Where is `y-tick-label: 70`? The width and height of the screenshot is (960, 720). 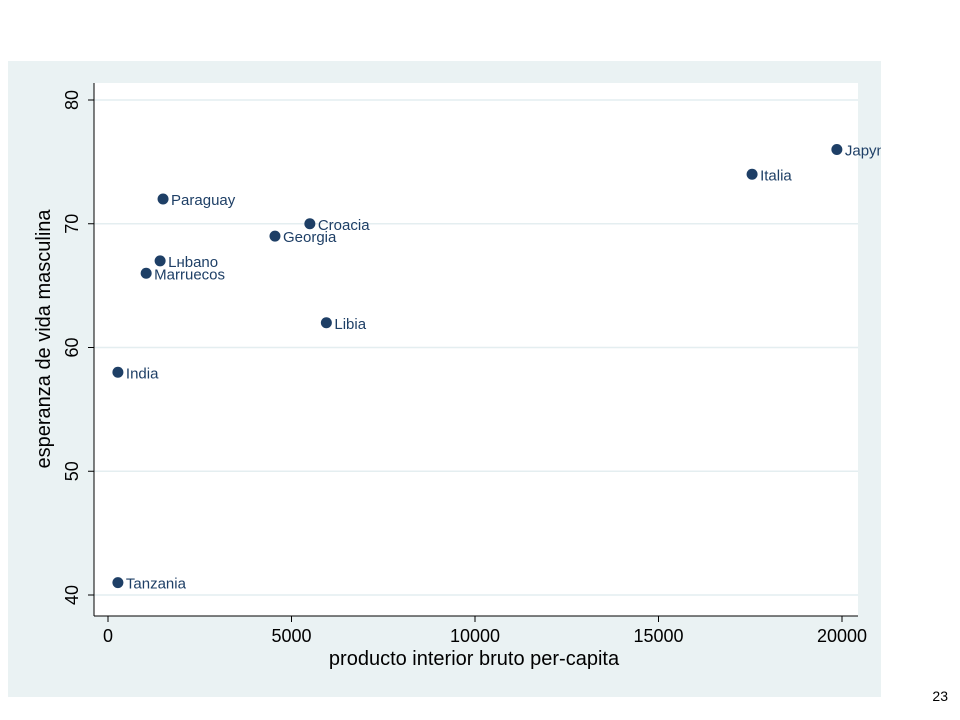 y-tick-label: 70 is located at coordinates (72, 224).